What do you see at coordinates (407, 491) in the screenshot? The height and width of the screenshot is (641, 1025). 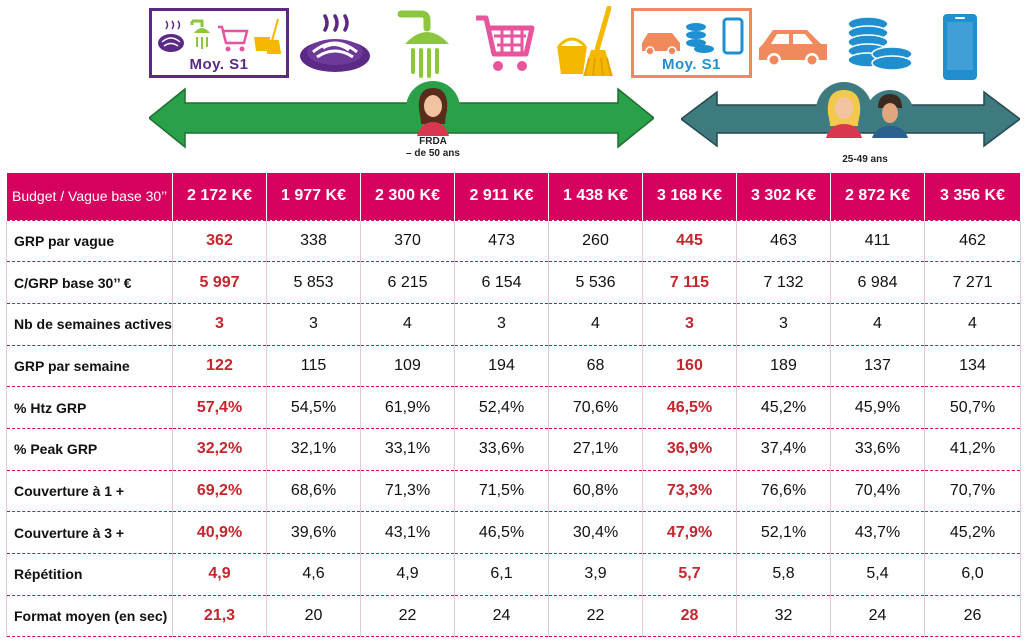 I see `table-cell: 71,3%` at bounding box center [407, 491].